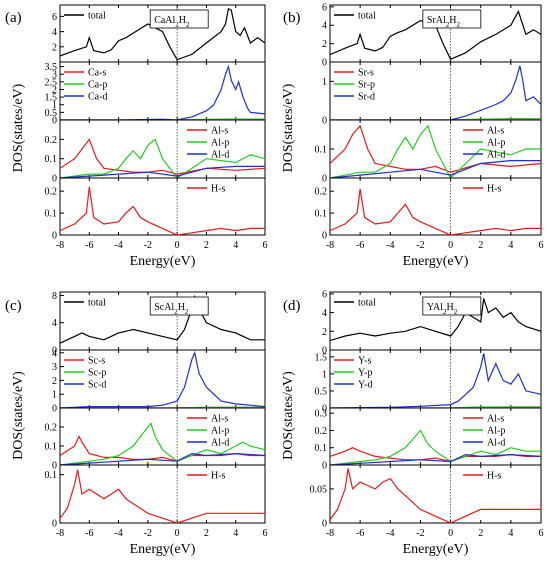  What do you see at coordinates (220, 431) in the screenshot?
I see `legend-label: Al-p` at bounding box center [220, 431].